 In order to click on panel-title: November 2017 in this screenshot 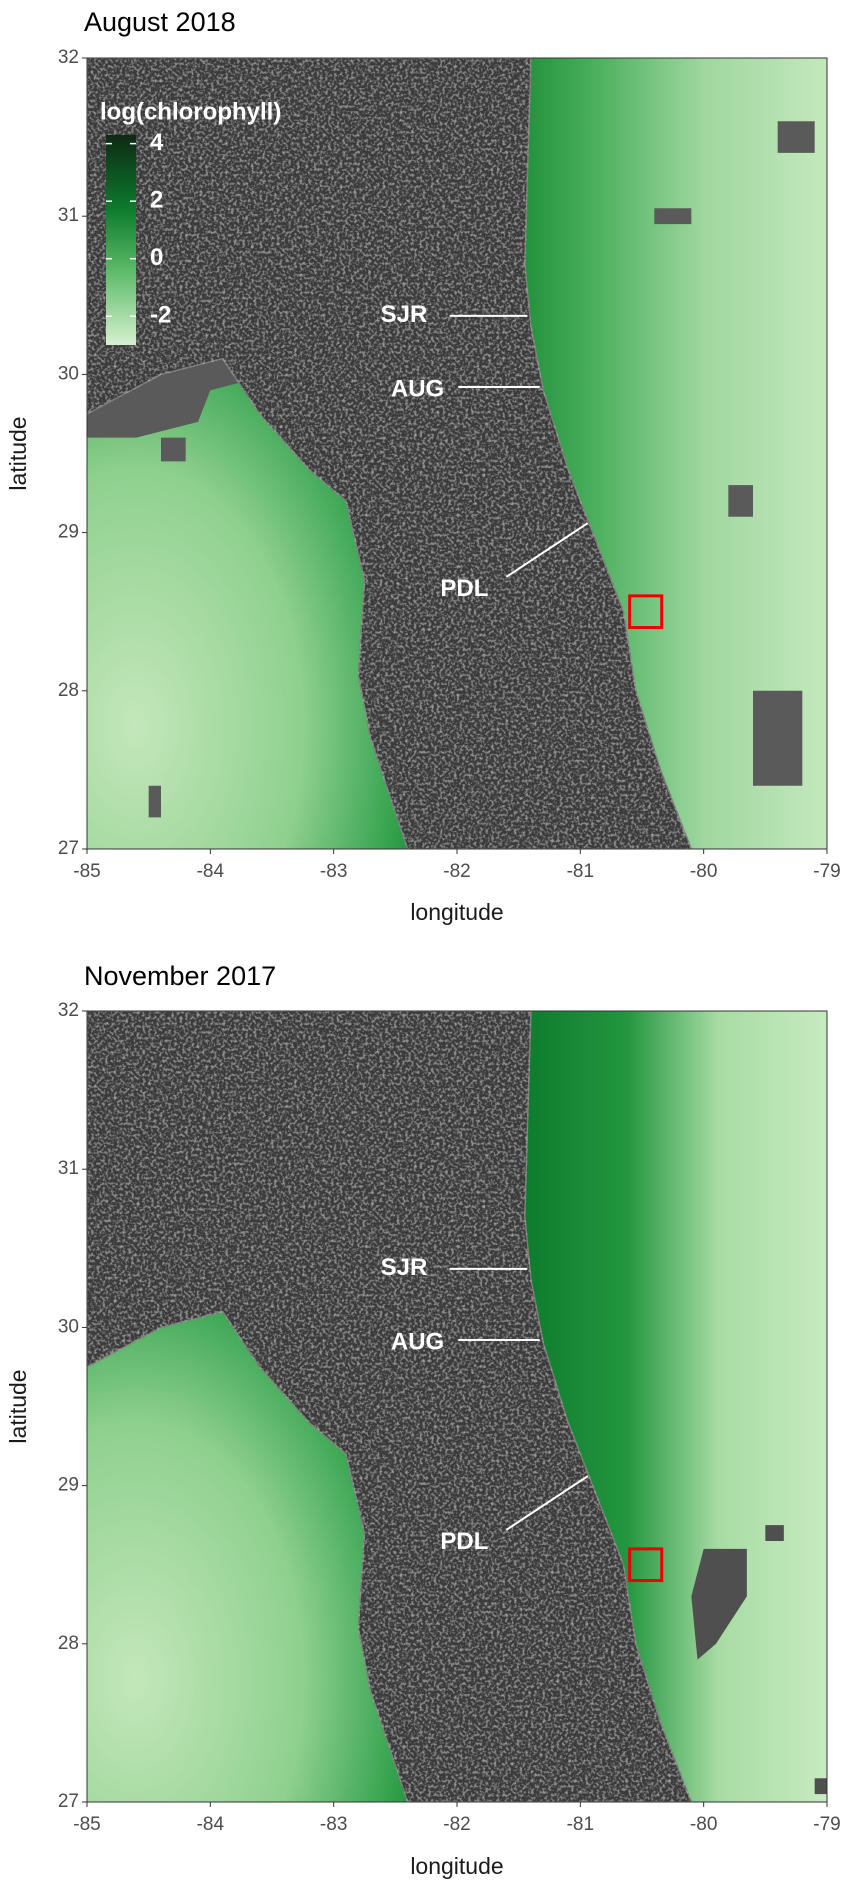, I will do `click(180, 976)`.